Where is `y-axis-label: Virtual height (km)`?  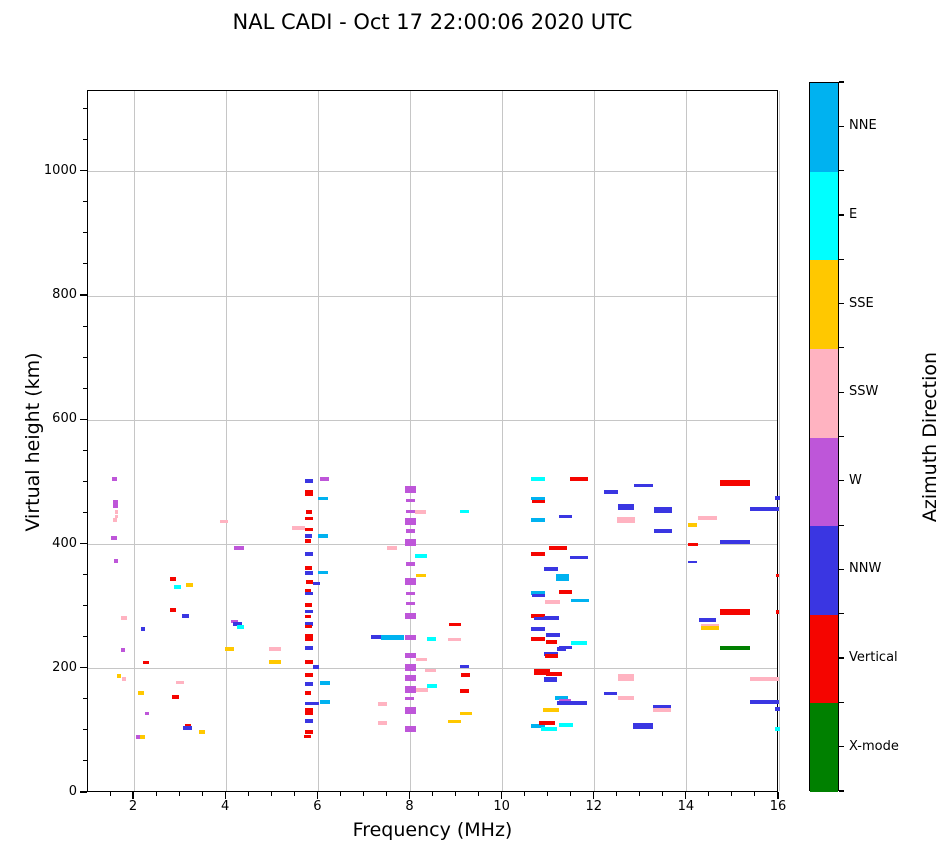 y-axis-label: Virtual height (km) is located at coordinates (33, 442).